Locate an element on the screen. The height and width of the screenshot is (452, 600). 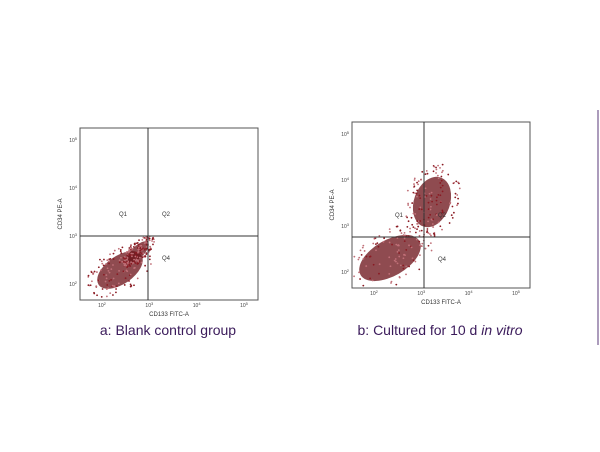
y-tick-label: 10⁵ is located at coordinates (345, 134).